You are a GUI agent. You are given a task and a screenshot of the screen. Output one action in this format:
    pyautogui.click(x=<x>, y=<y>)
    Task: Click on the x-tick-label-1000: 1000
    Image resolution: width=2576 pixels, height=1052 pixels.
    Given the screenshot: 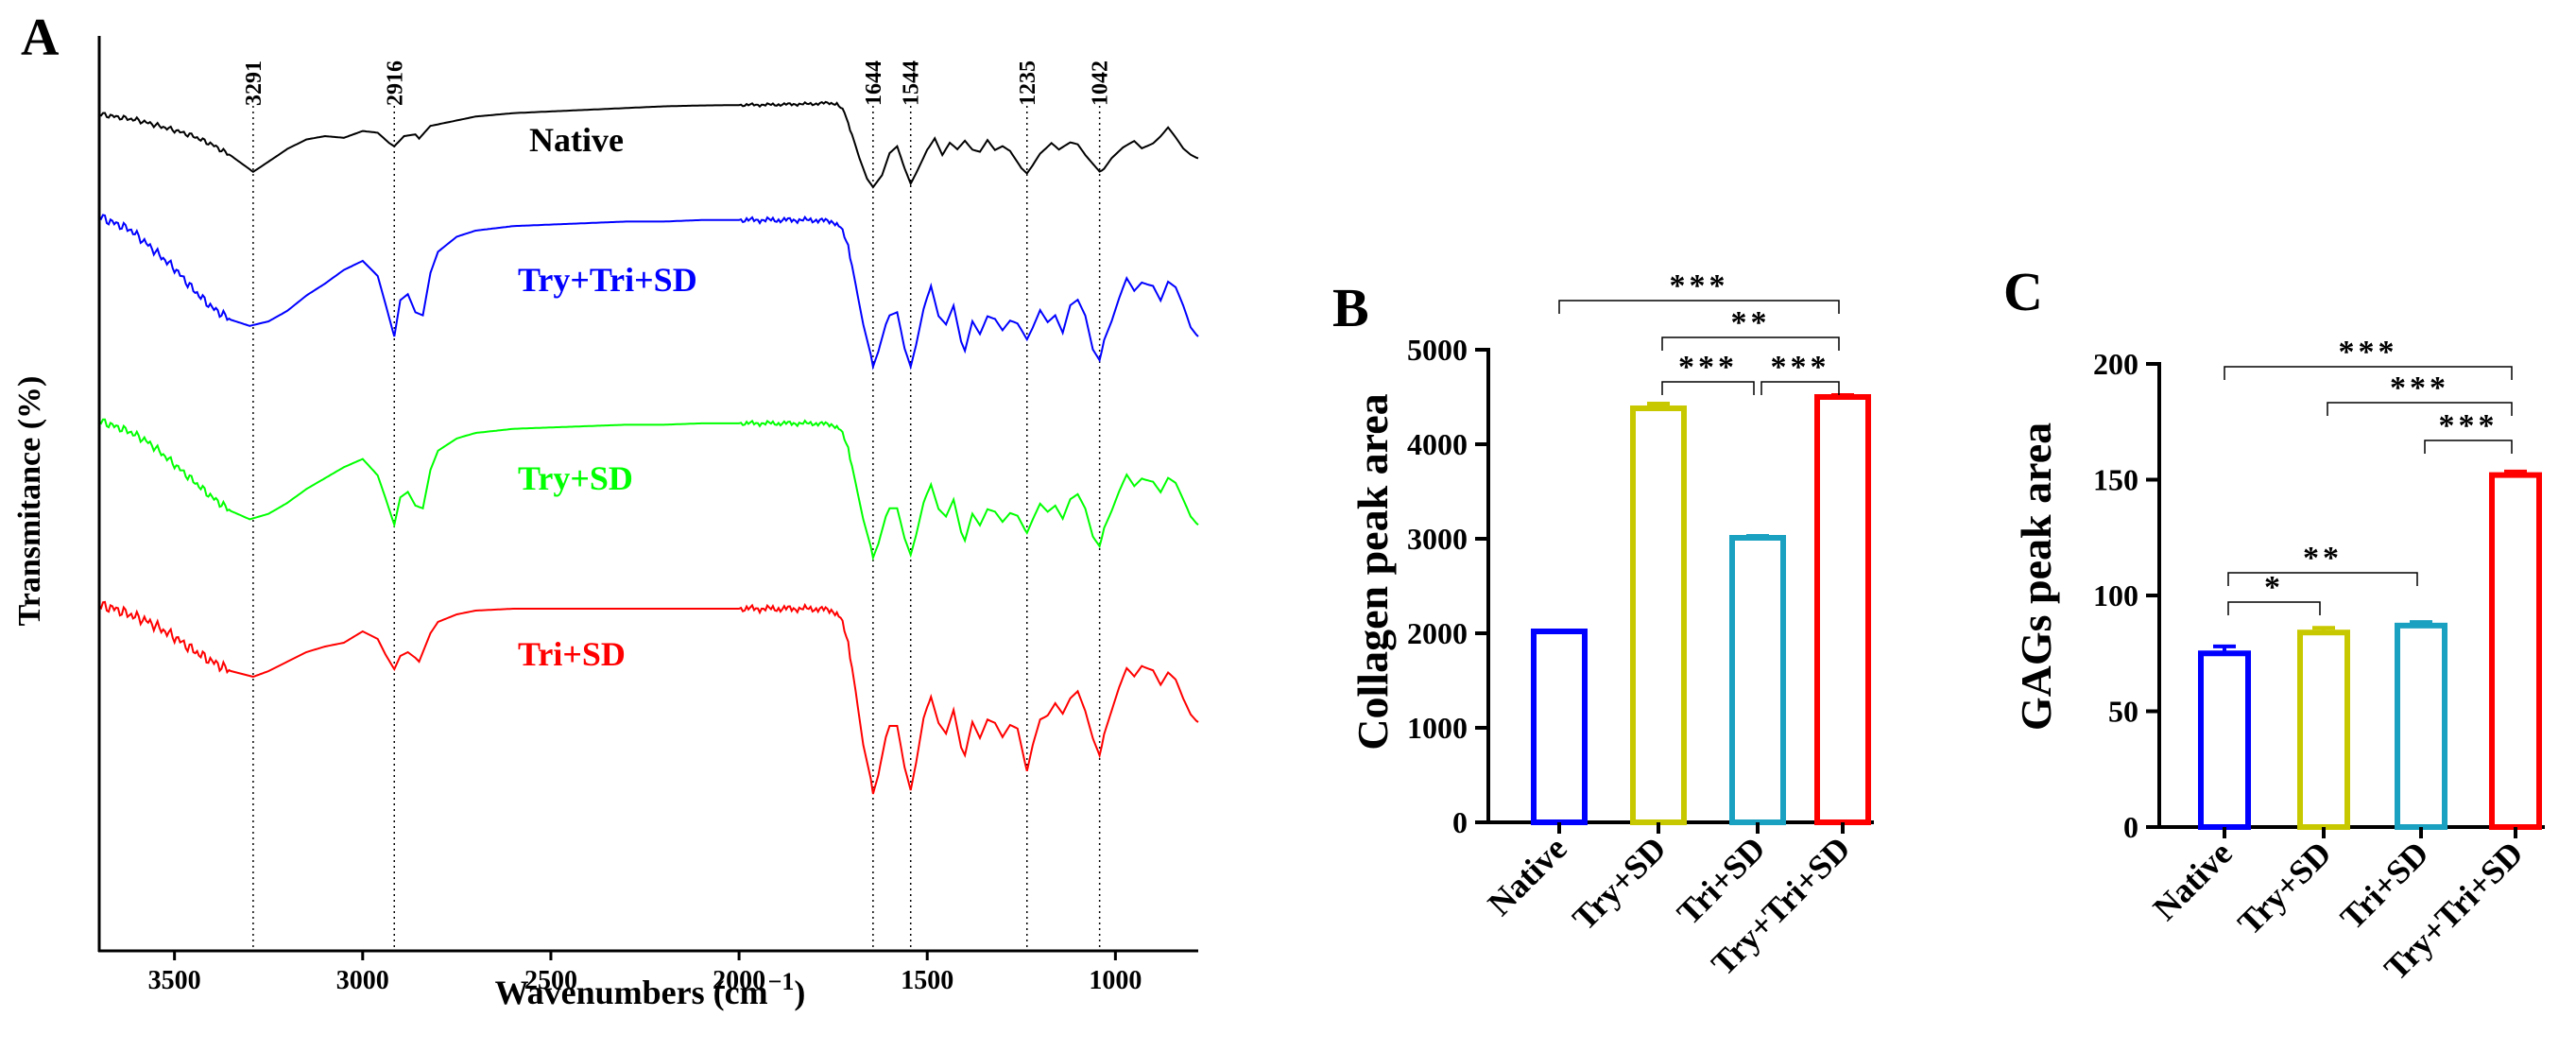 What is the action you would take?
    pyautogui.click(x=1115, y=981)
    